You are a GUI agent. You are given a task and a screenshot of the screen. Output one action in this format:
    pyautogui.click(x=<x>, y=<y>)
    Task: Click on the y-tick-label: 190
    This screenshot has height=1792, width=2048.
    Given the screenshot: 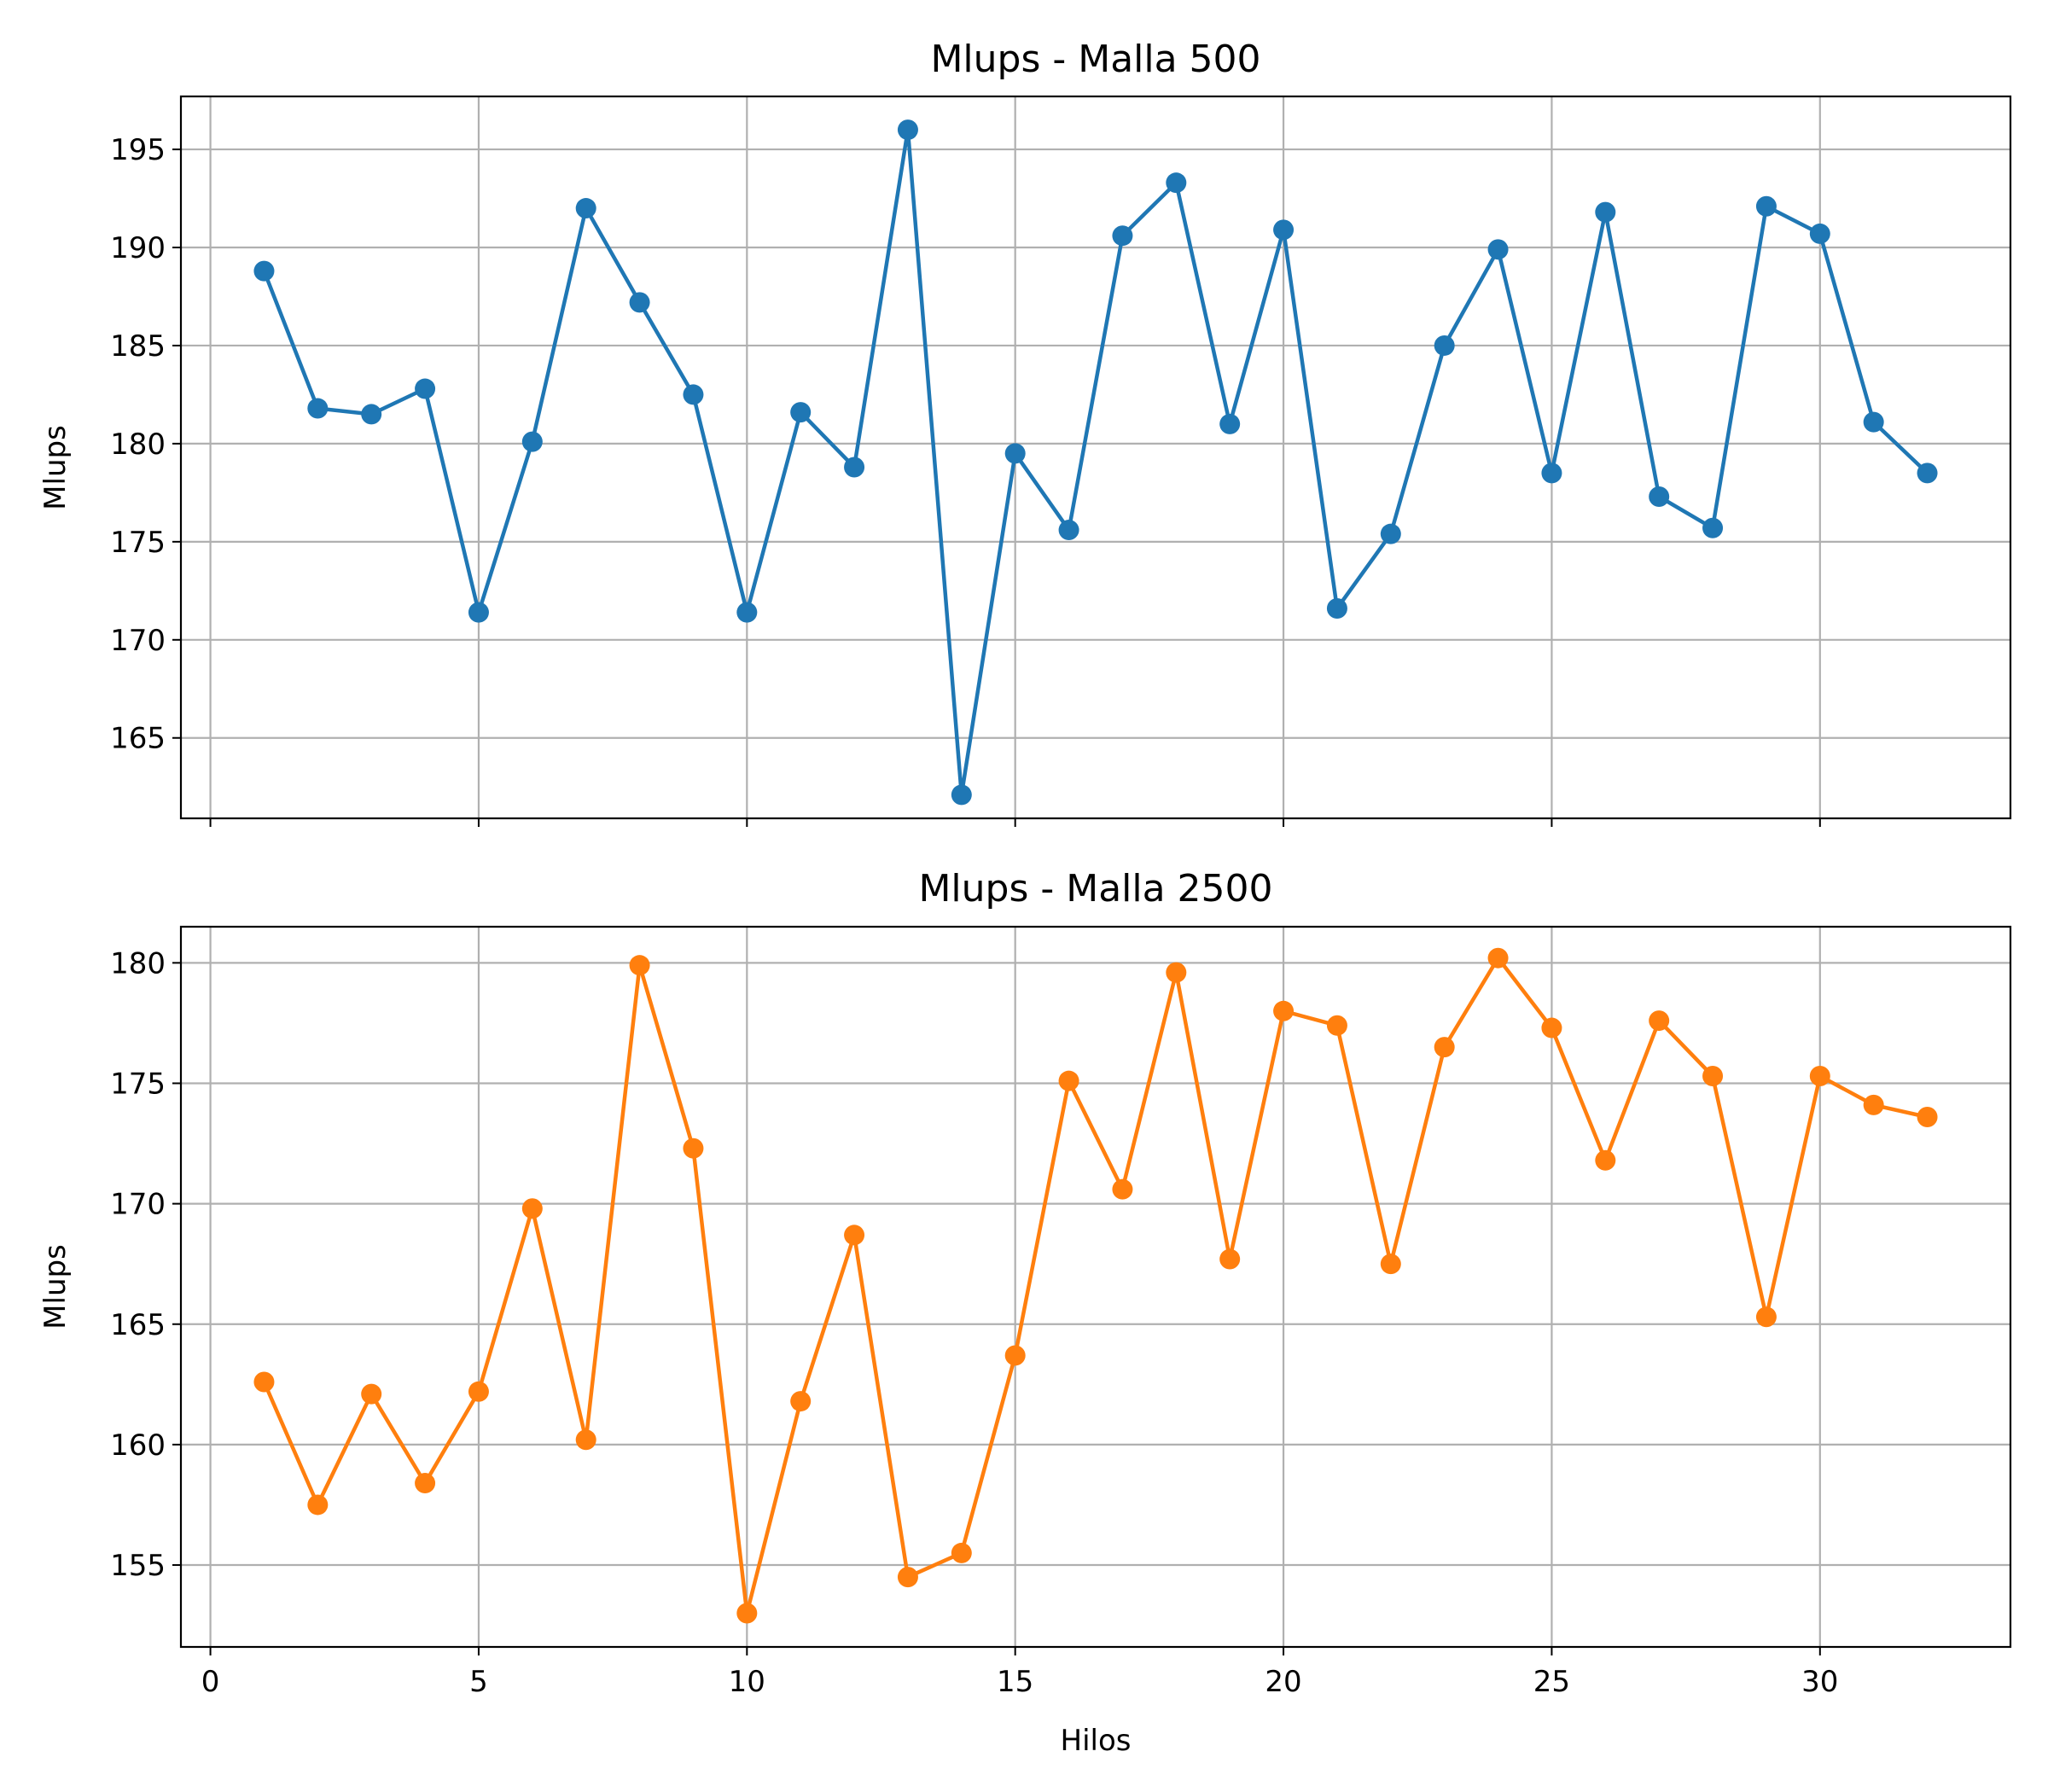 What is the action you would take?
    pyautogui.click(x=138, y=248)
    